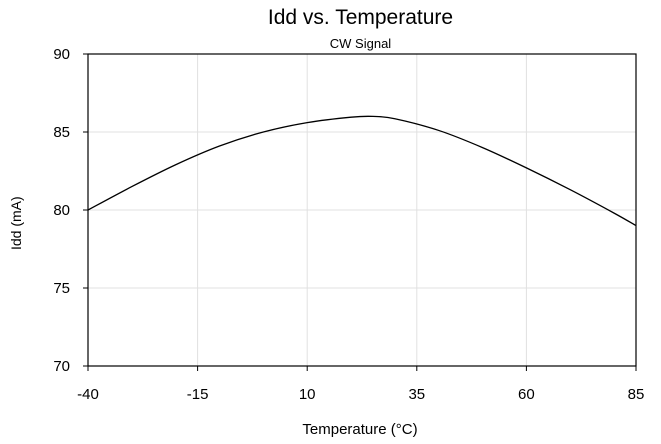  Describe the element at coordinates (360, 429) in the screenshot. I see `x-axis-label: Temperature (°C)` at that location.